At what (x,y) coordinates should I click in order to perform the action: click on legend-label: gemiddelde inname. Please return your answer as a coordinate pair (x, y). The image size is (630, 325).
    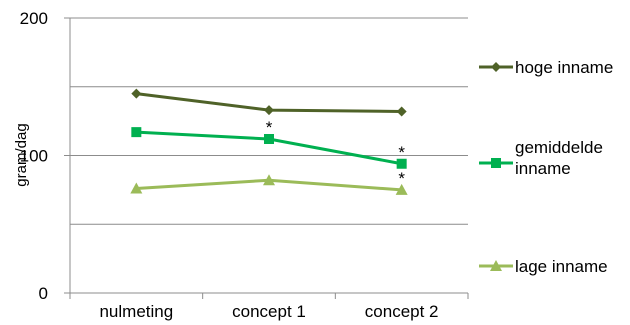
    Looking at the image, I should click on (559, 158).